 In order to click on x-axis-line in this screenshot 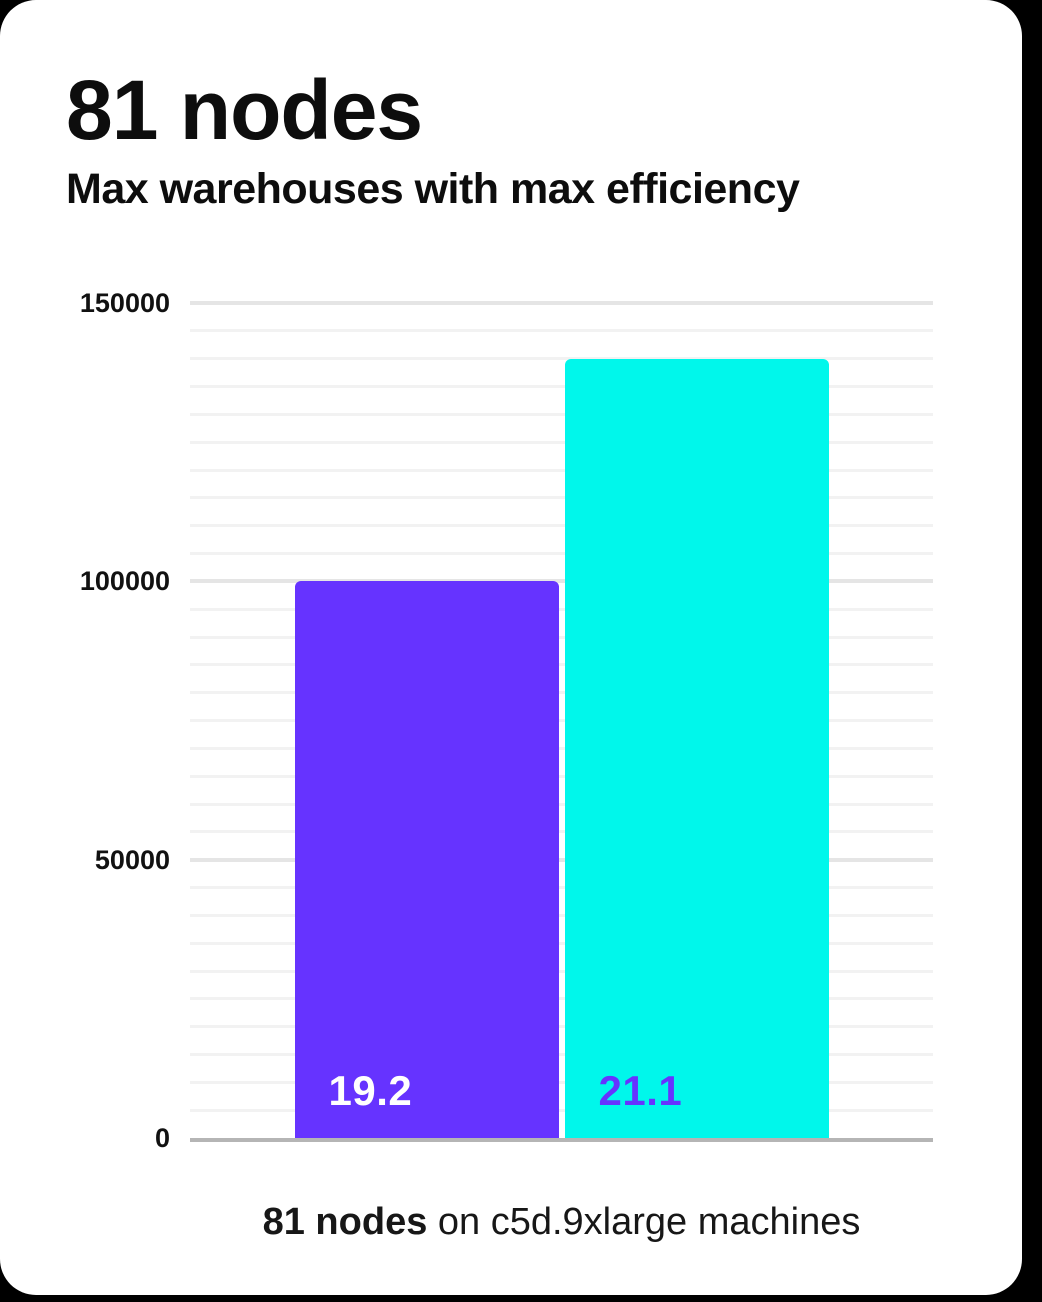, I will do `click(561, 1140)`.